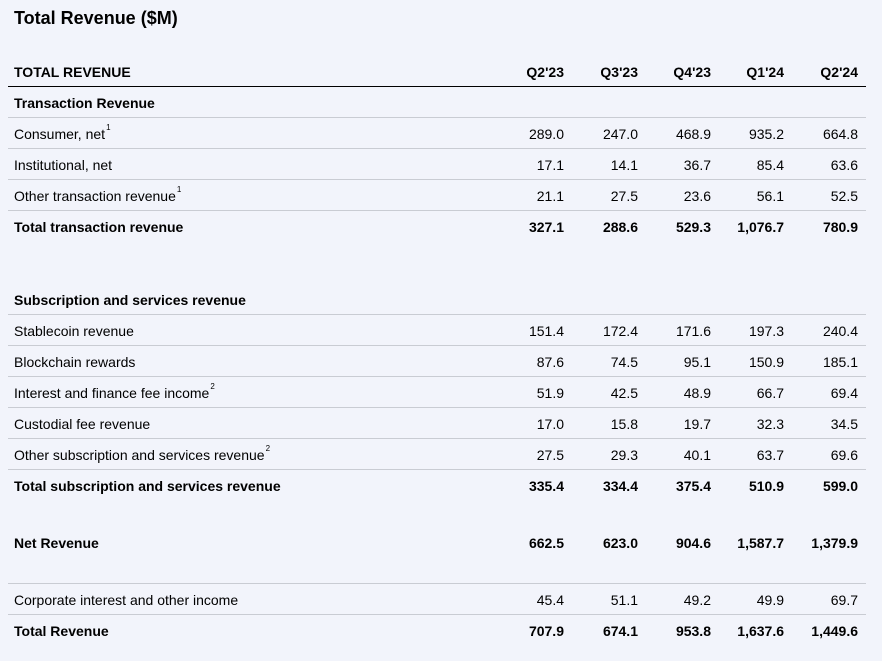  Describe the element at coordinates (82, 424) in the screenshot. I see `row-label: Custodial fee revenue` at that location.